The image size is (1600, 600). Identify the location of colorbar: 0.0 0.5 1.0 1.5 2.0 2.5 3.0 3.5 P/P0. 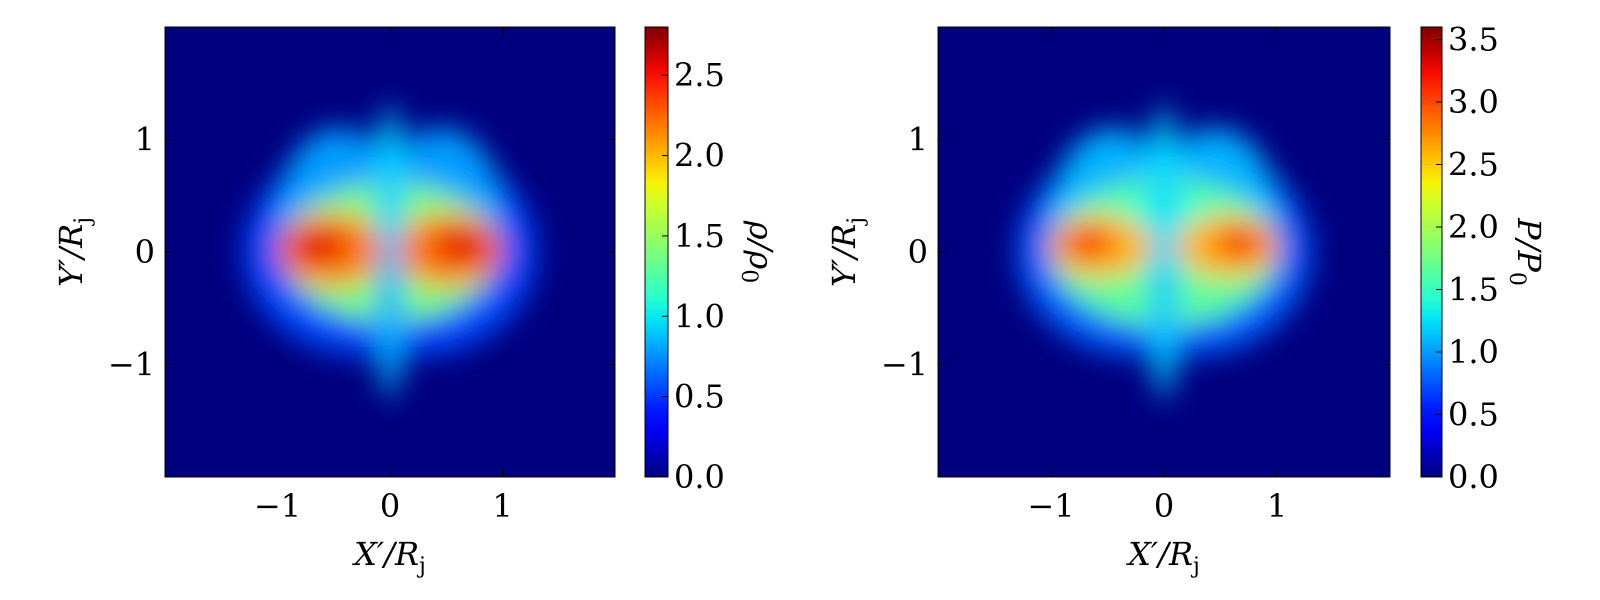
(1484, 258).